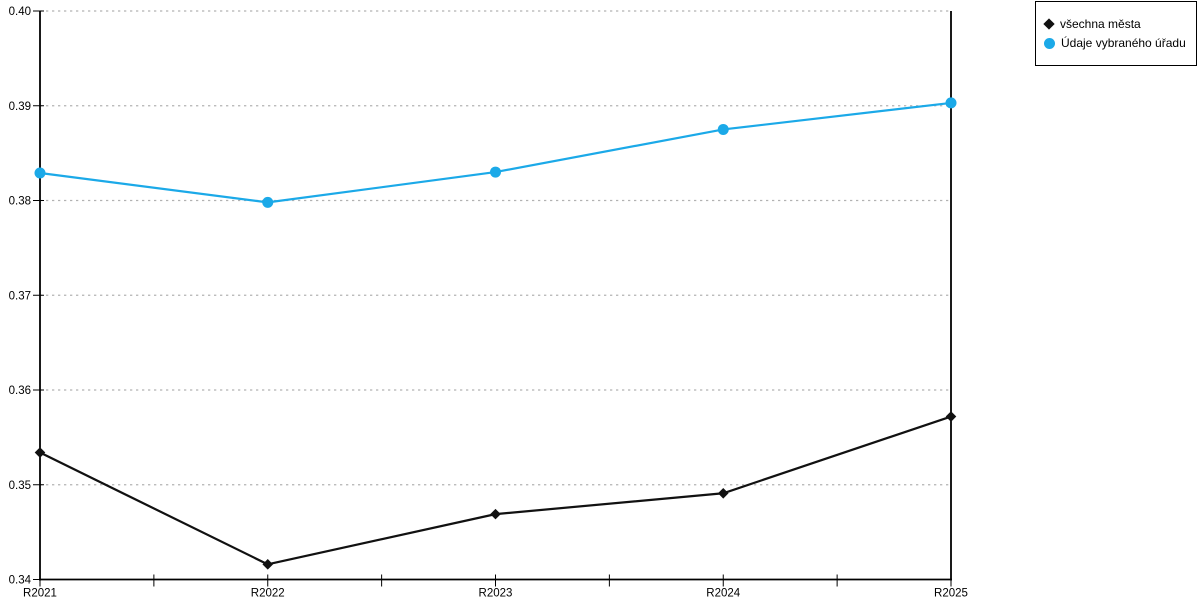 This screenshot has height=600, width=1200. I want to click on y-tick-label: 0.35, so click(20, 486).